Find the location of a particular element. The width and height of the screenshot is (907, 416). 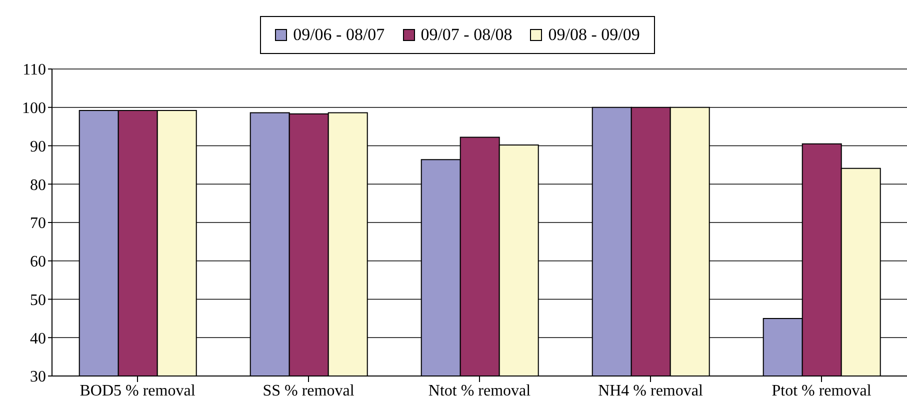

y-tick-label: 60 is located at coordinates (38, 262).